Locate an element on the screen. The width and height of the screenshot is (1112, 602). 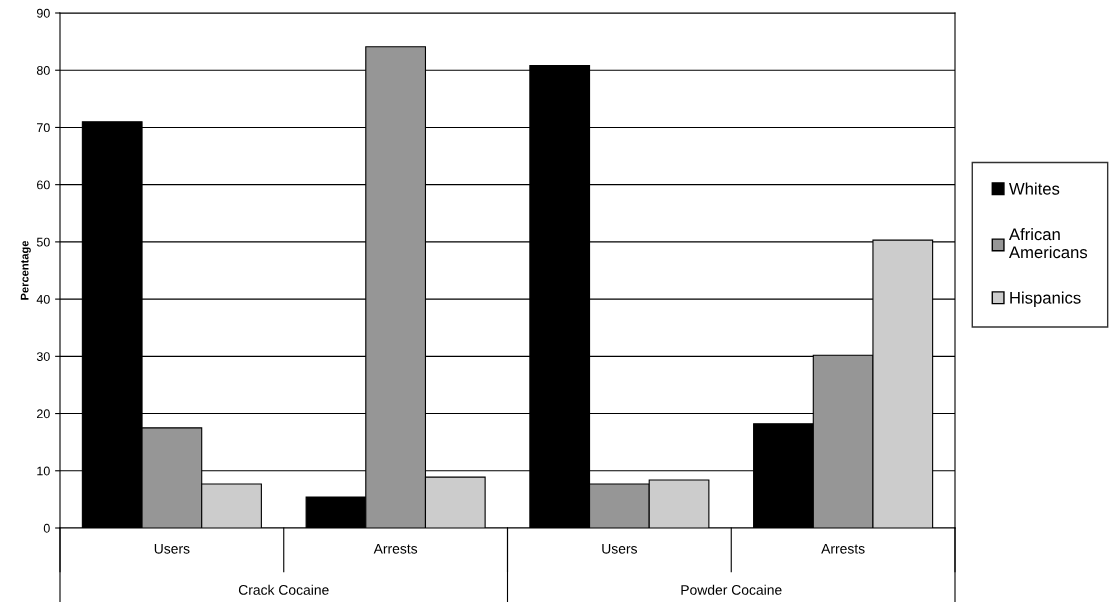
y-tick-label: 30 is located at coordinates (43, 356).